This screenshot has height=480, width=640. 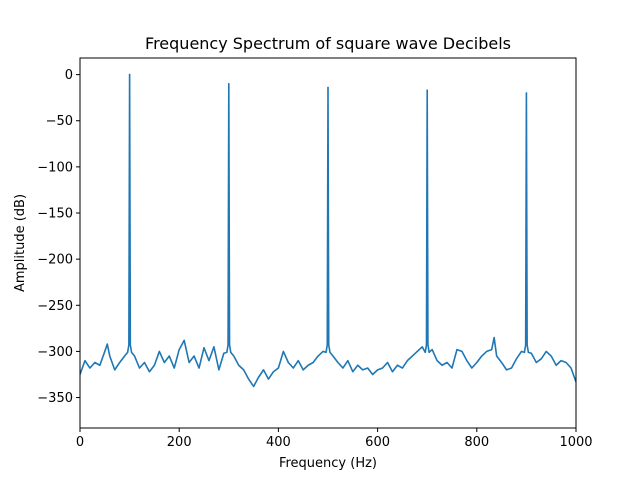 What do you see at coordinates (328, 463) in the screenshot?
I see `x-axis-label: Frequency (Hz)` at bounding box center [328, 463].